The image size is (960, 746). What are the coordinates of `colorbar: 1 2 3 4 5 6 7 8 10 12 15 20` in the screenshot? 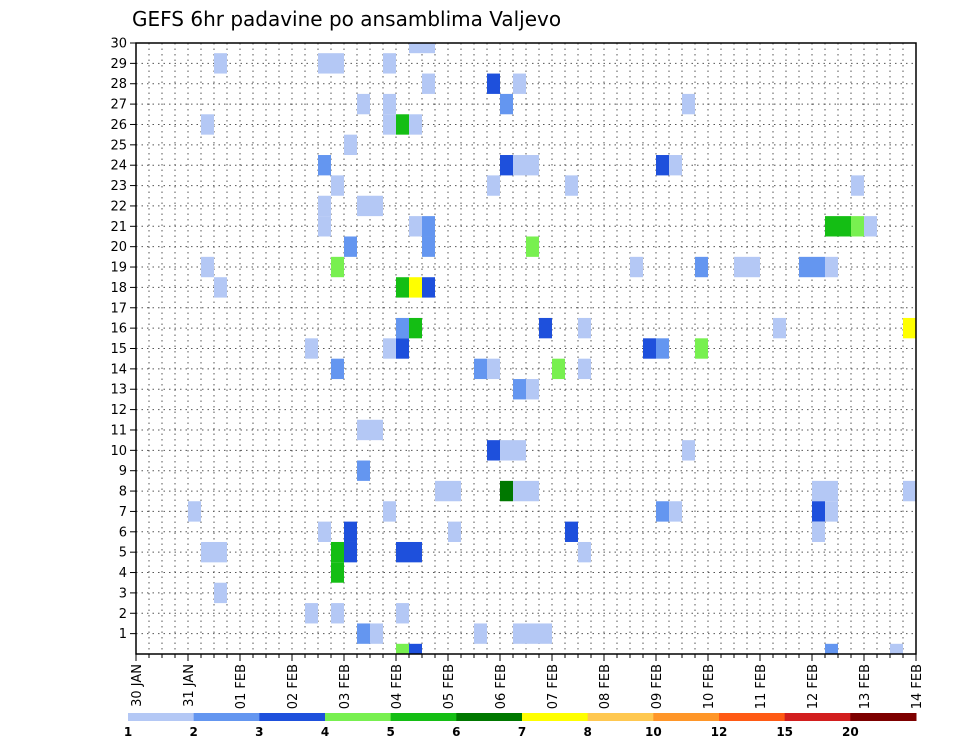 It's located at (520, 726).